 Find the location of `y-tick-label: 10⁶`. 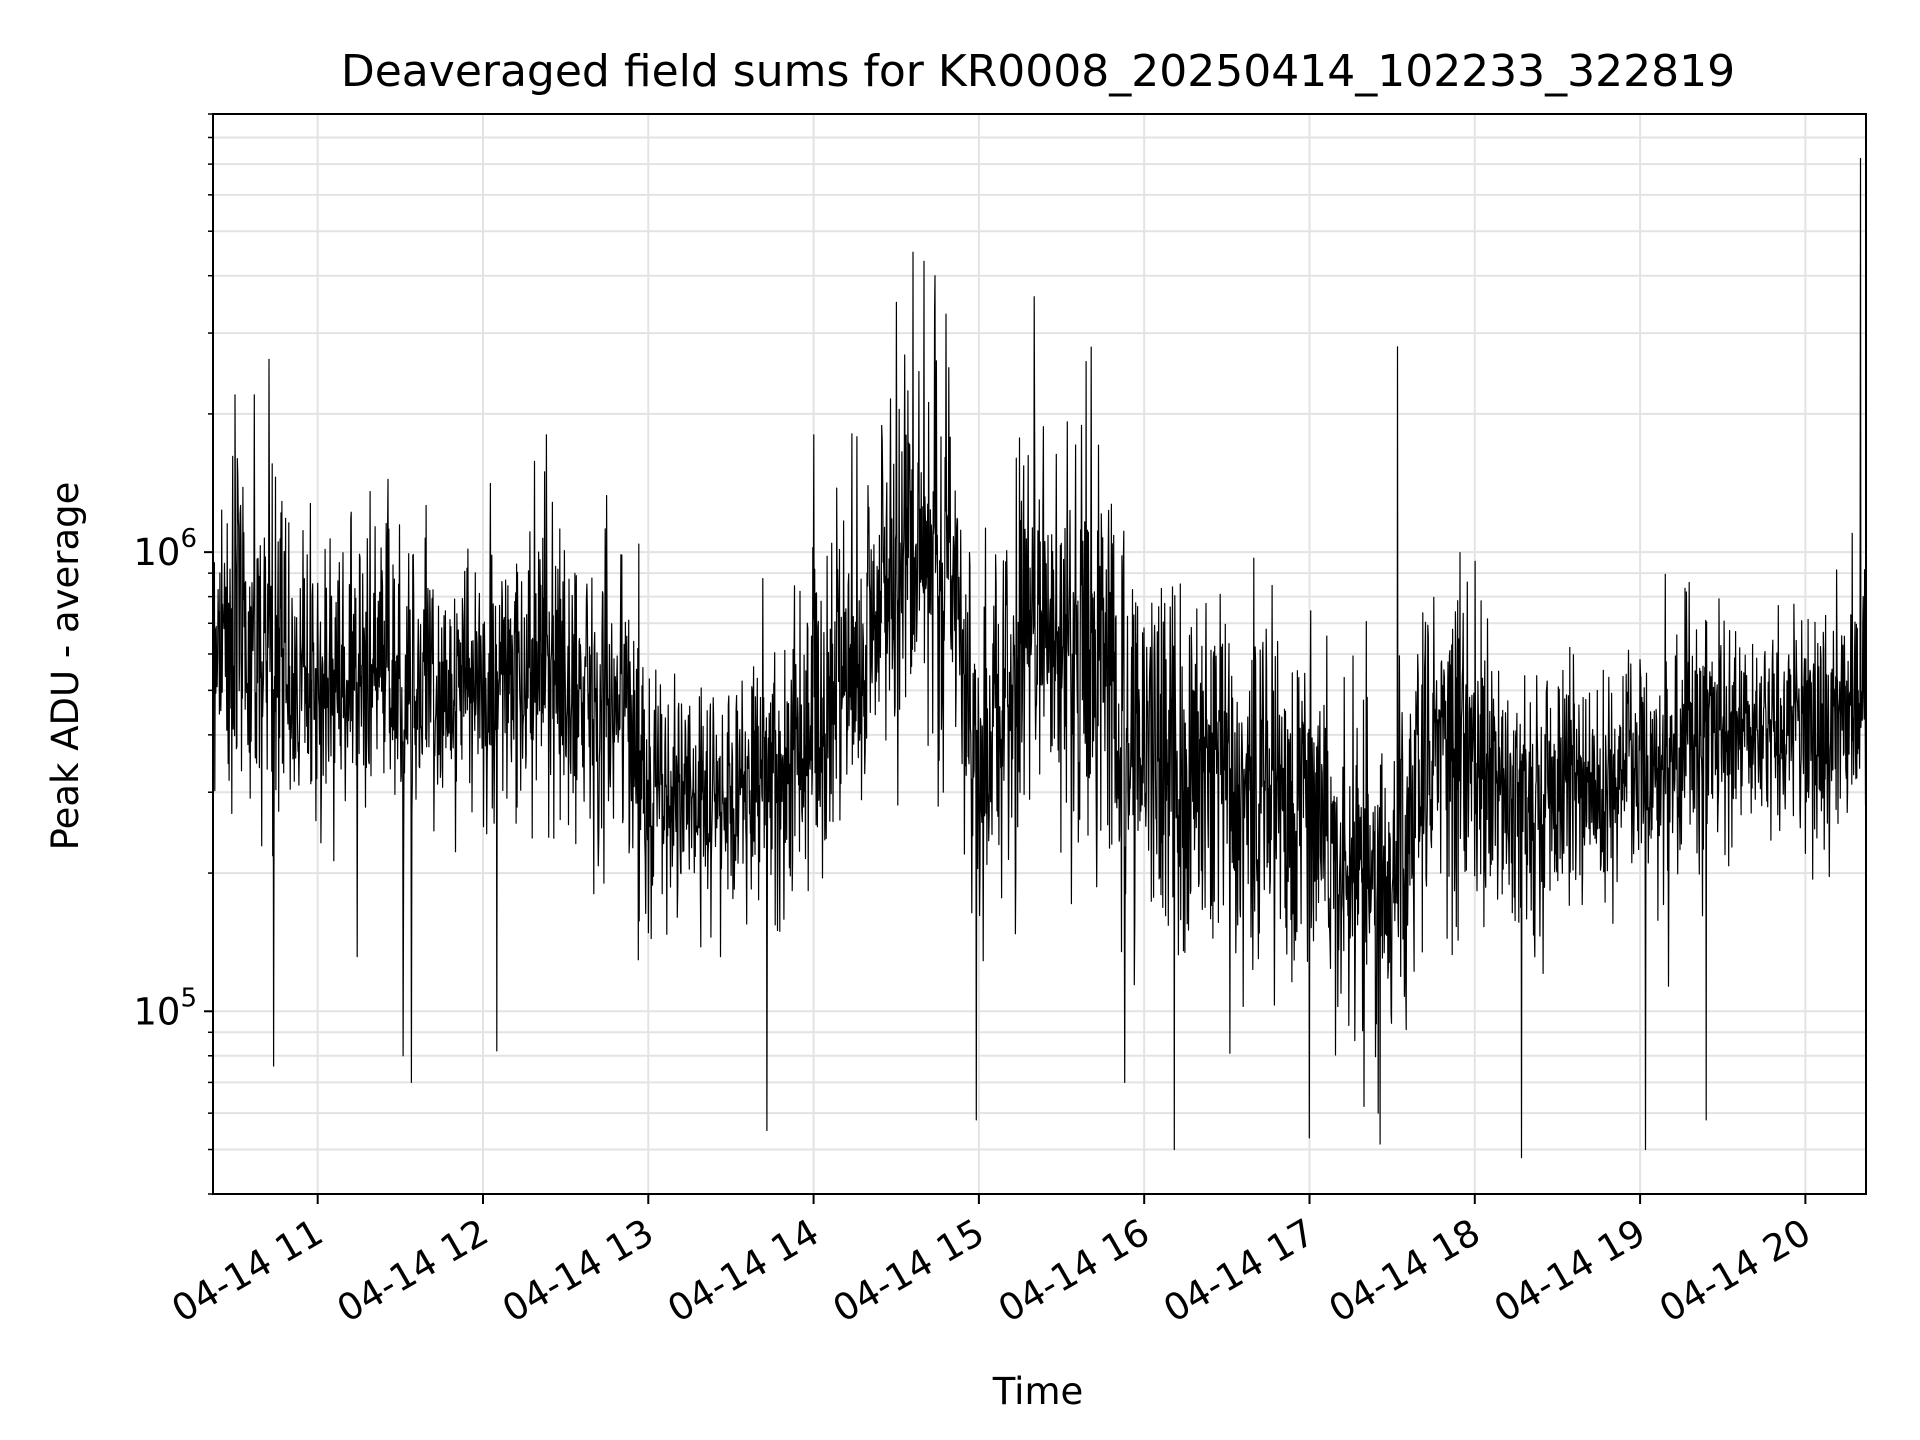

y-tick-label: 10⁶ is located at coordinates (165, 549).